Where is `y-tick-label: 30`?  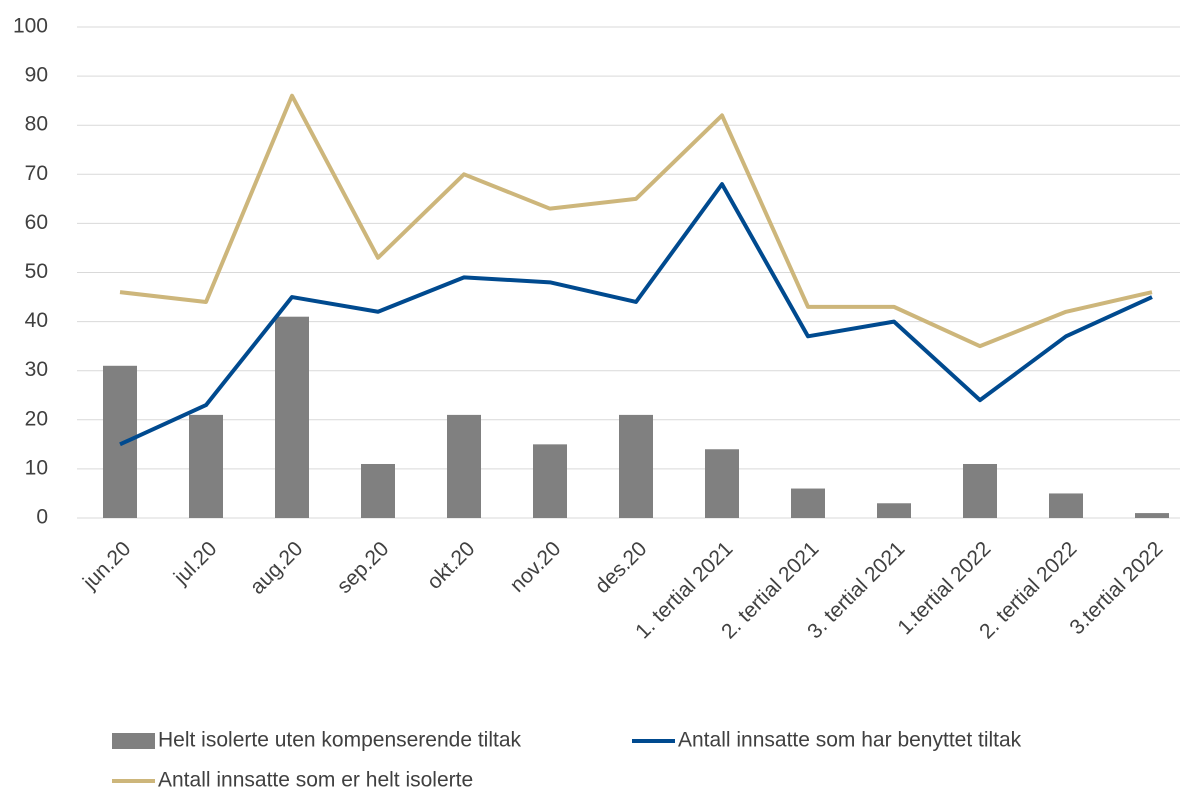 y-tick-label: 30 is located at coordinates (36, 369).